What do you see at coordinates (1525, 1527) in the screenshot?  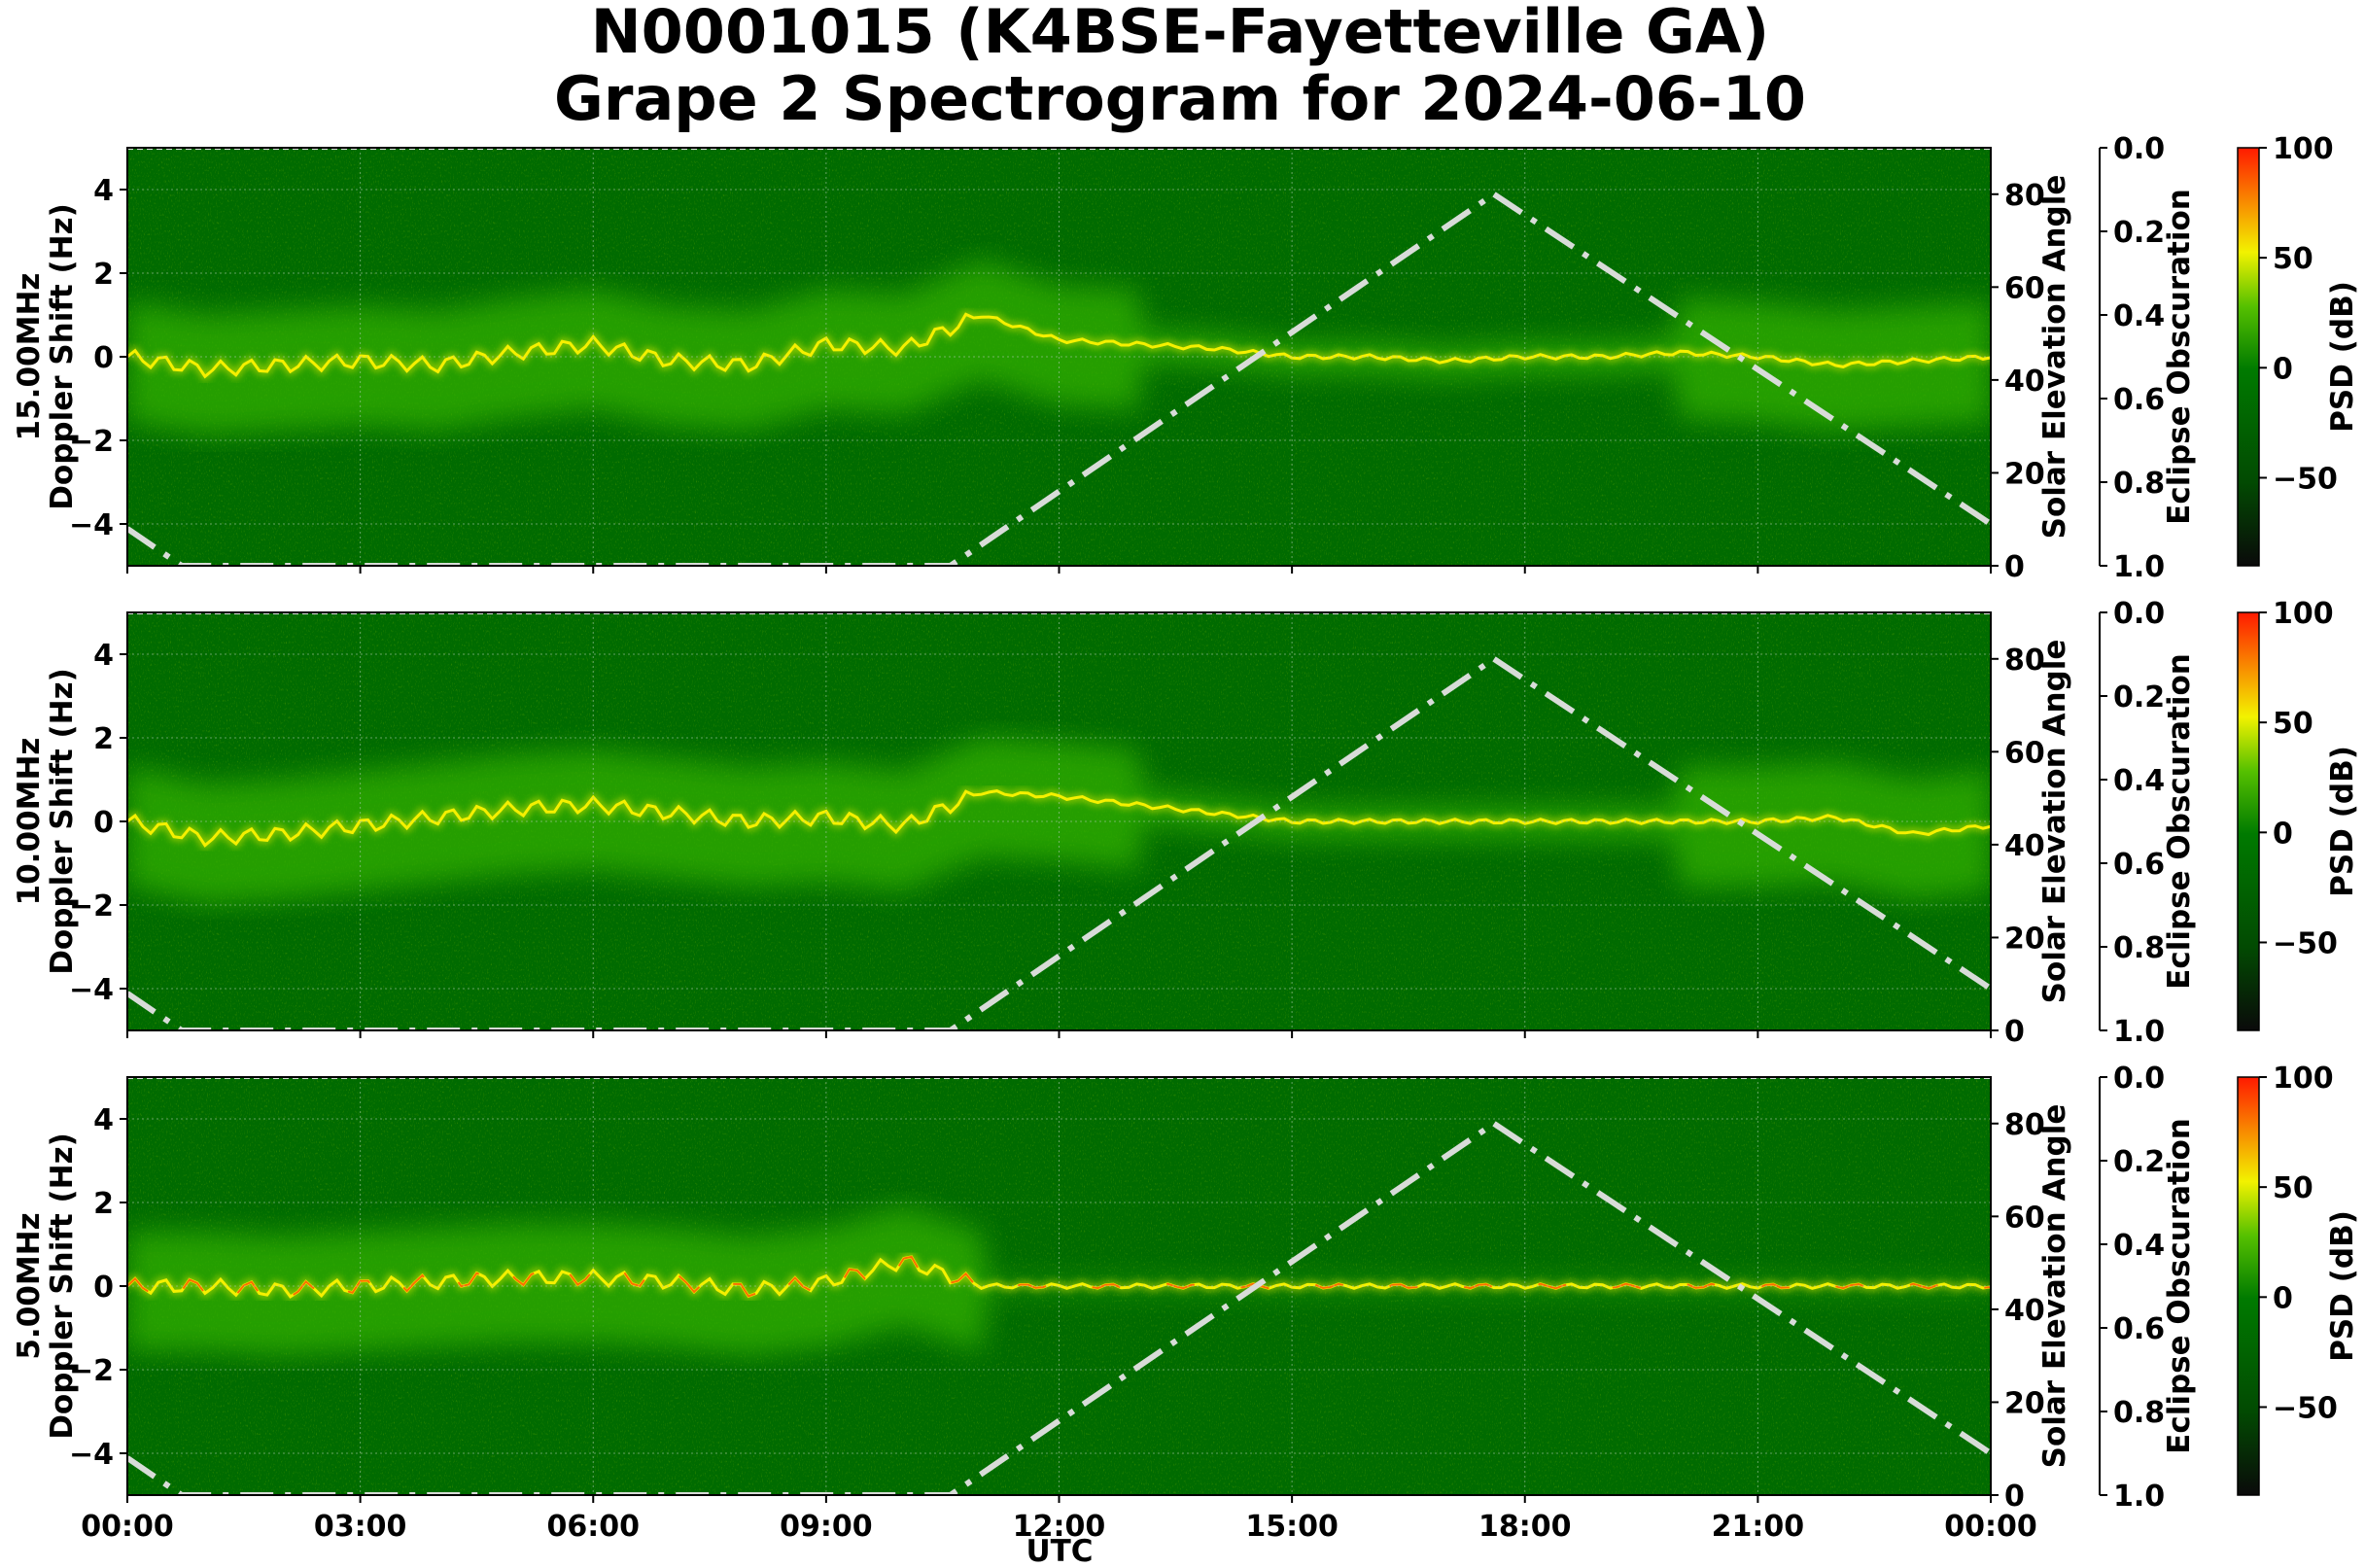 I see `x-tick-label: 18:00` at bounding box center [1525, 1527].